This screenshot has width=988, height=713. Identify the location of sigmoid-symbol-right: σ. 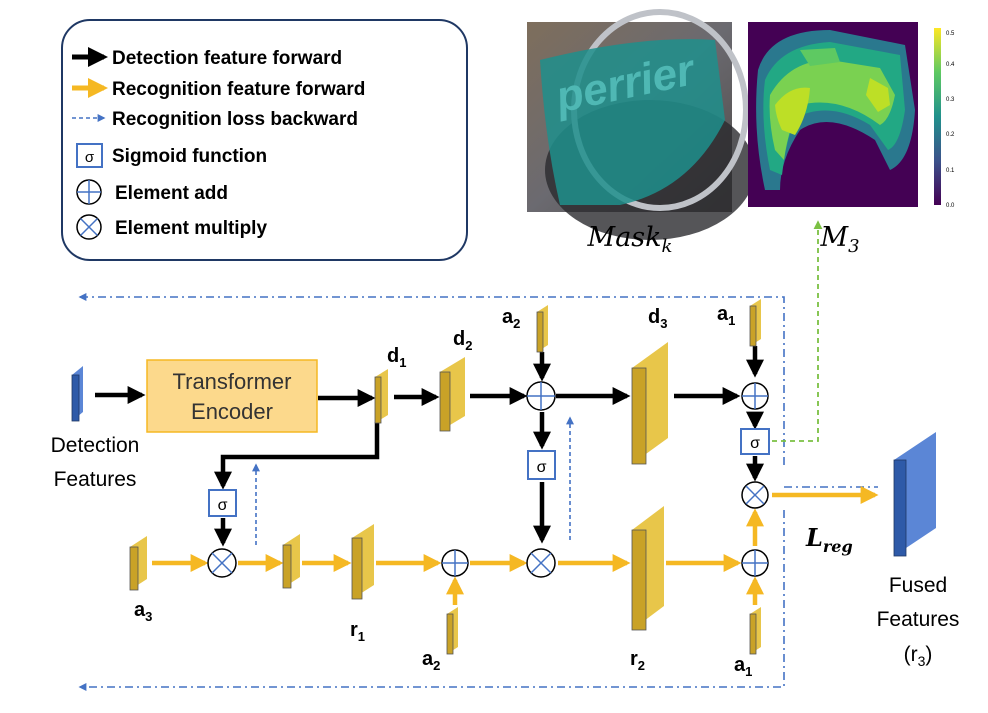
(755, 443).